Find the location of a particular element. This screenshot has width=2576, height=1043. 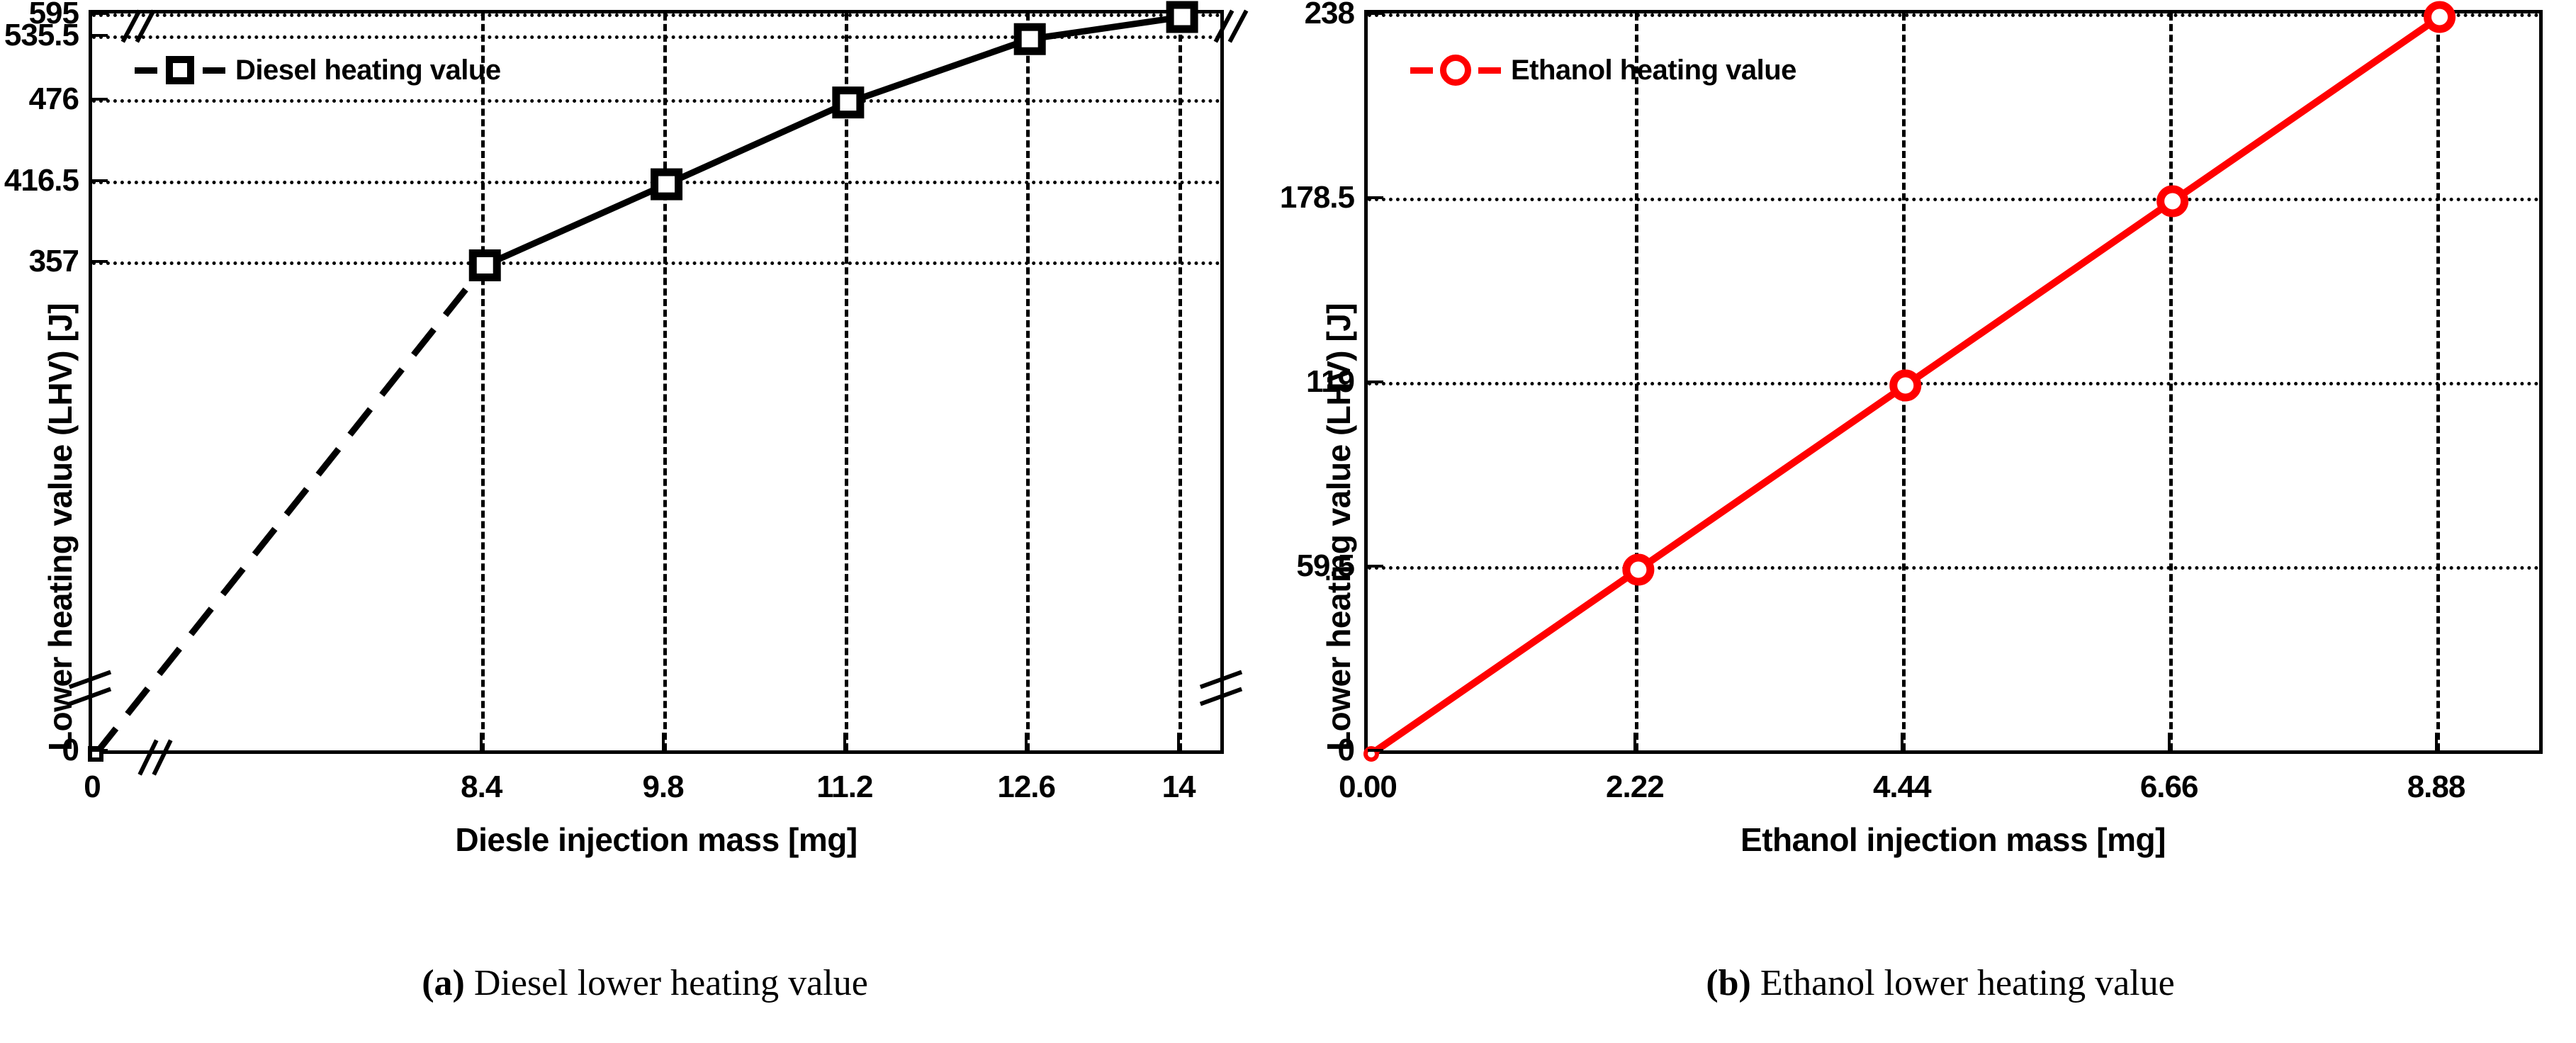

x-tick-label: 4.44 is located at coordinates (1902, 786).